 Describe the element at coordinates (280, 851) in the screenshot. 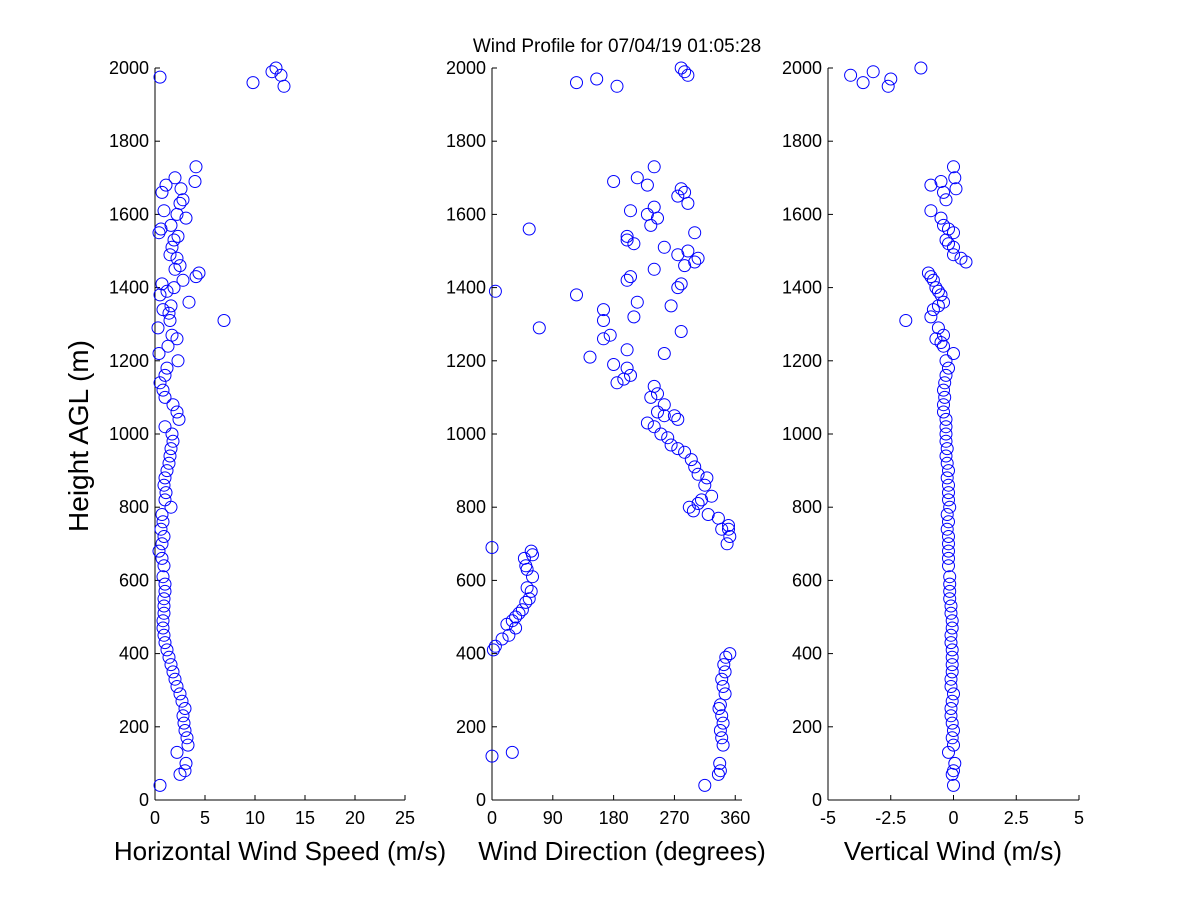

I see `xlabel-horizontal-wind-speed: Horizontal Wind Speed (m/s)` at that location.